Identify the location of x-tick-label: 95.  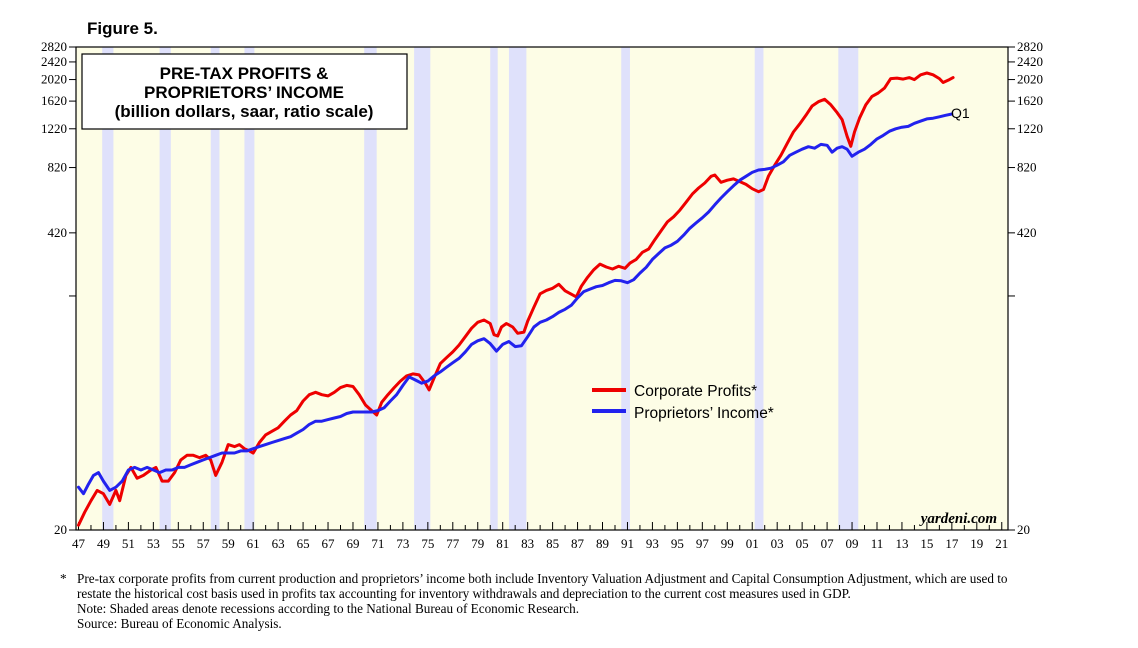
(677, 543).